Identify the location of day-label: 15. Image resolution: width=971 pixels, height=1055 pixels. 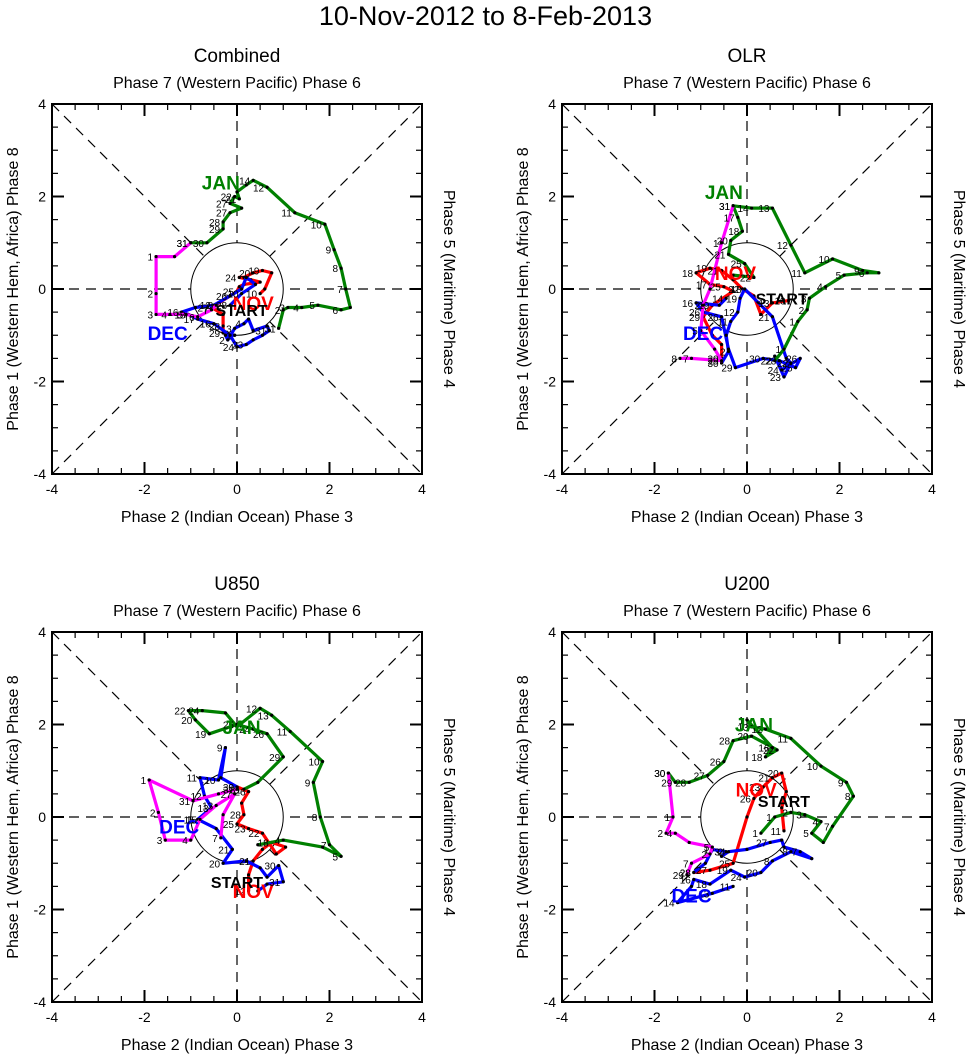
(190, 820).